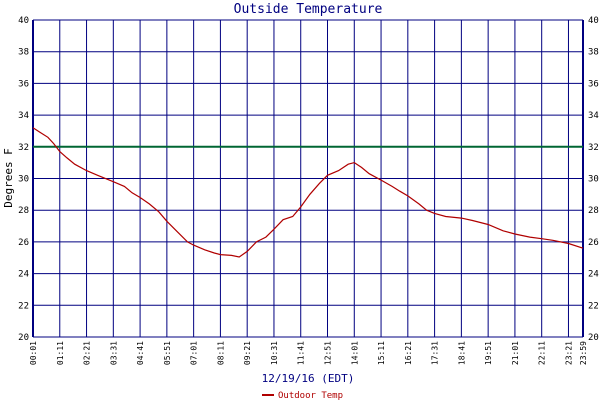  I want to click on x-tick-label: 10:31, so click(274, 353).